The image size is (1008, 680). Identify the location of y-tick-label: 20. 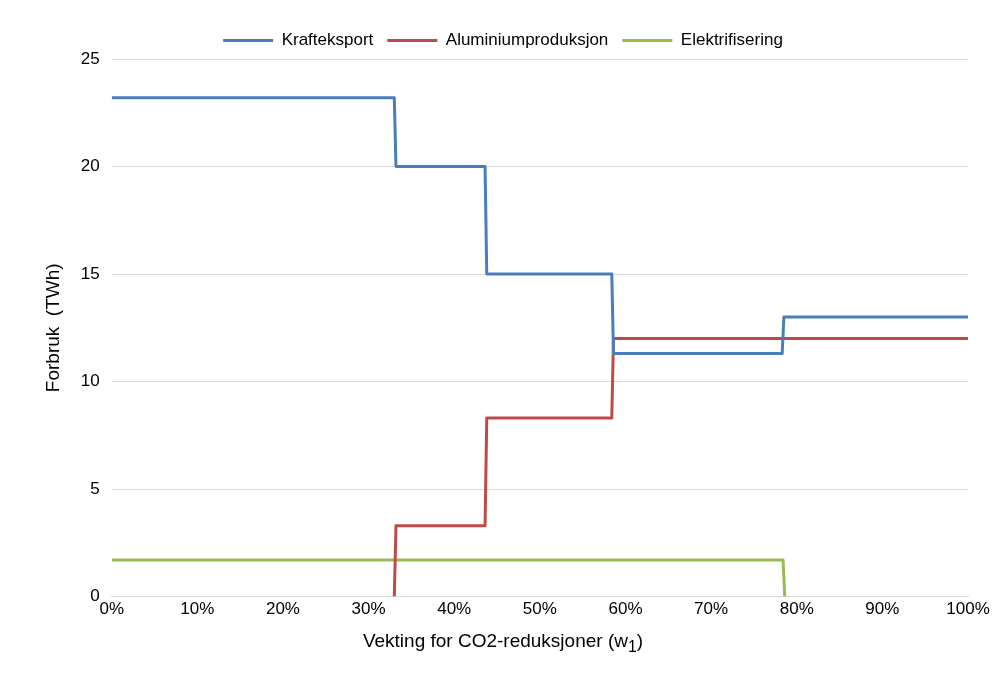
(90, 166).